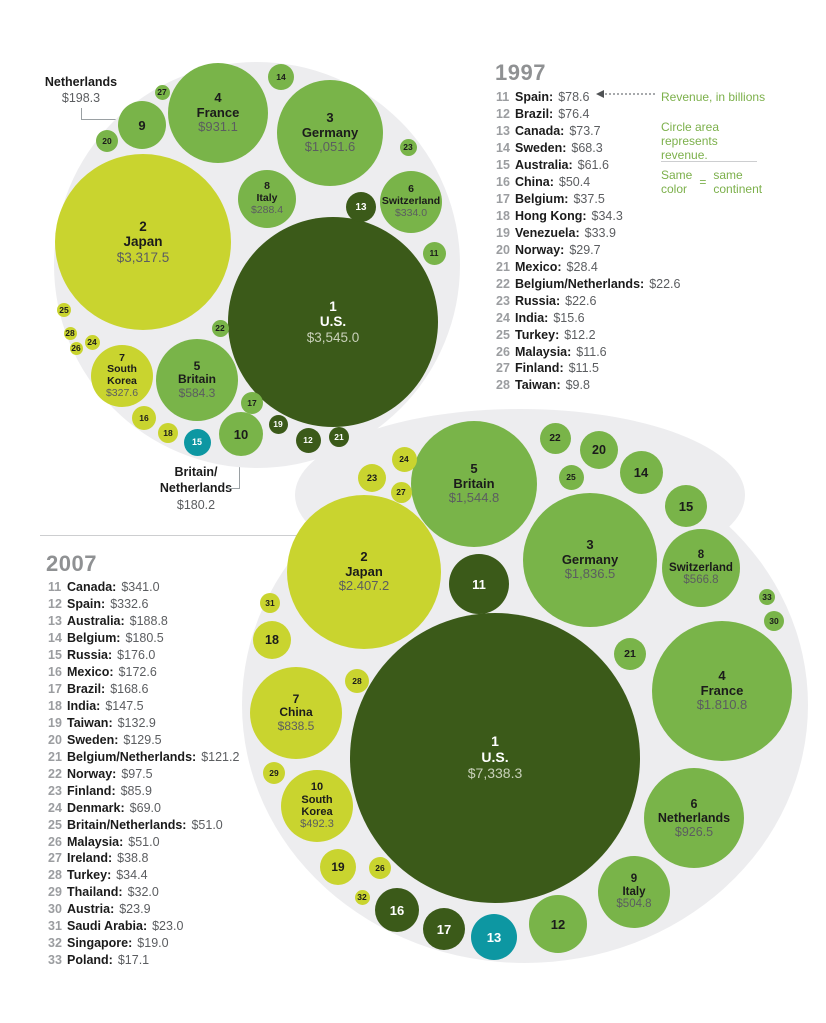  What do you see at coordinates (267, 198) in the screenshot?
I see `bubble-country-name: Italy` at bounding box center [267, 198].